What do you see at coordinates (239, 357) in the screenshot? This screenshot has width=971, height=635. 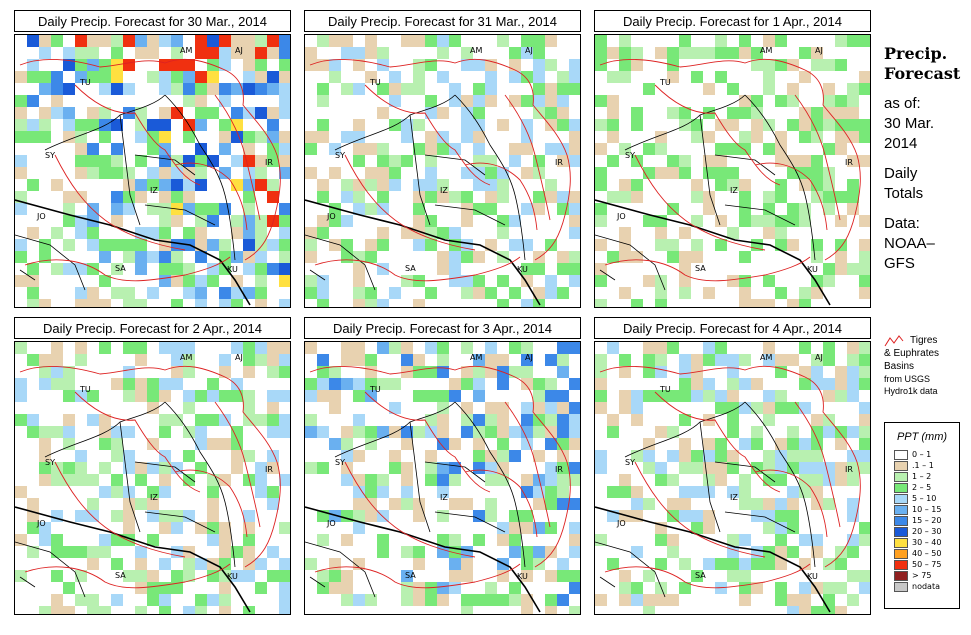 I see `country-label: AJ` at bounding box center [239, 357].